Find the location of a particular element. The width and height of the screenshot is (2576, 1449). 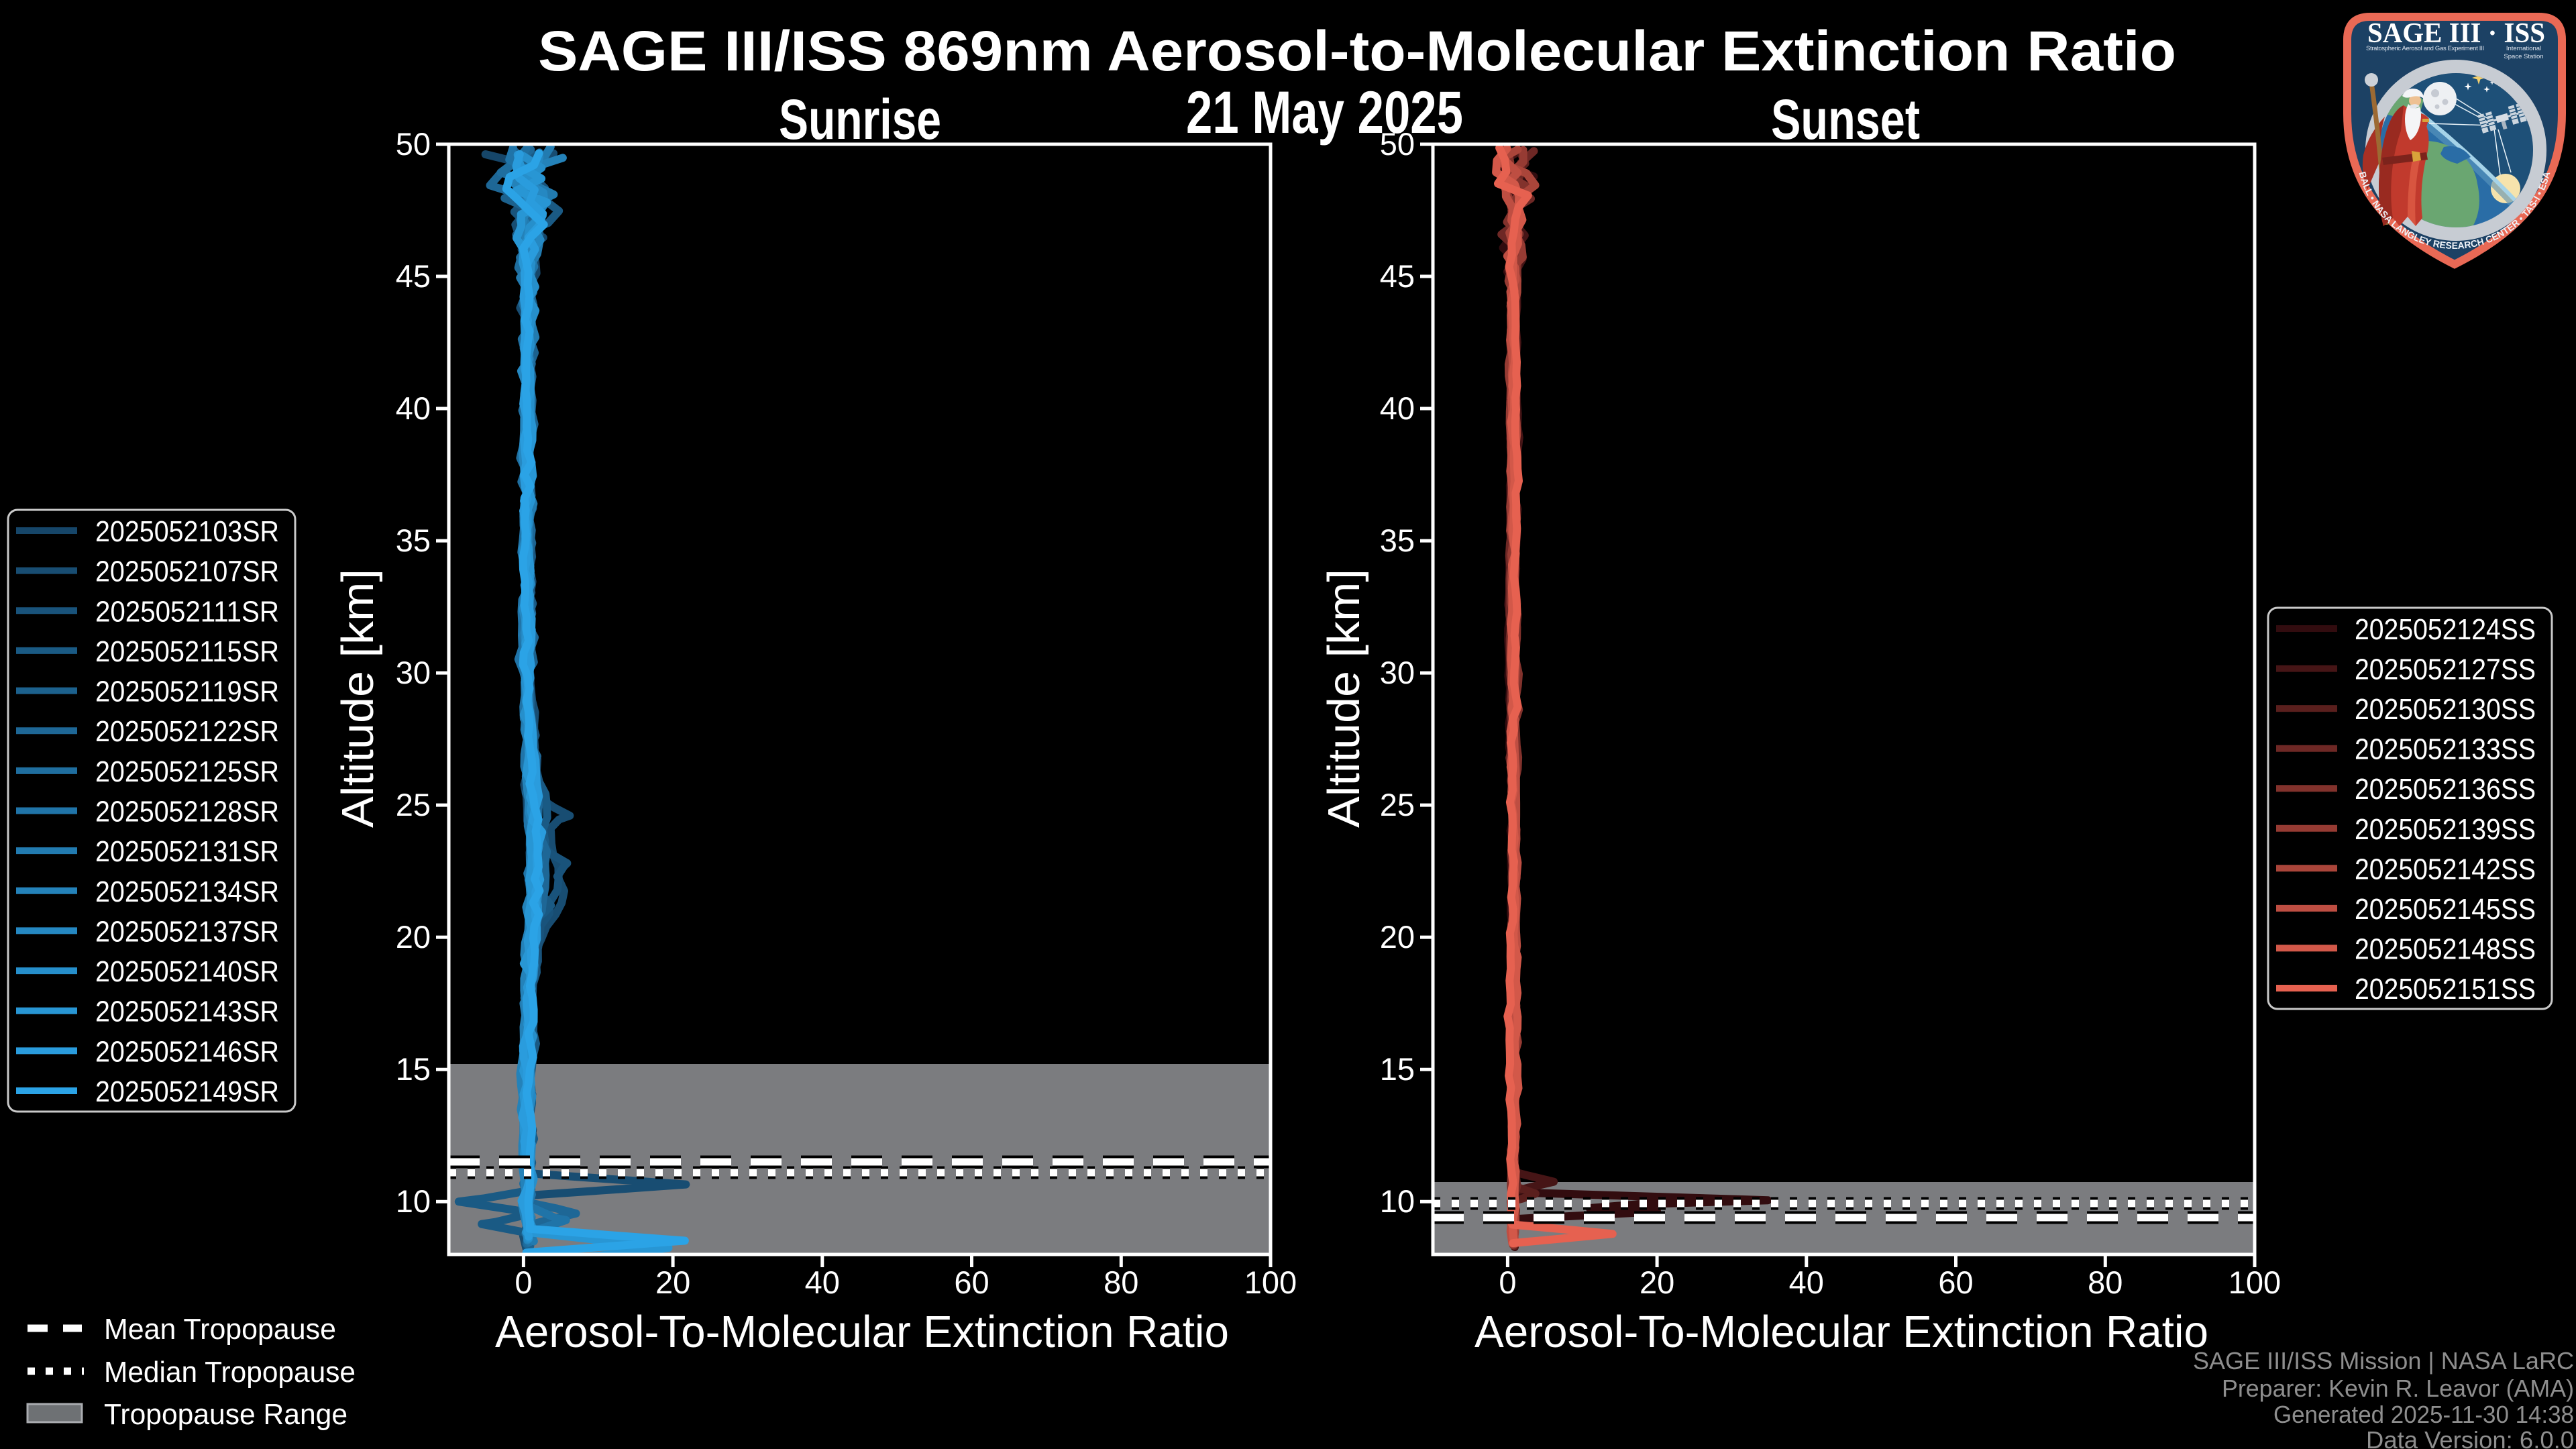

svg-text: 2025052134SR is located at coordinates (187, 891).